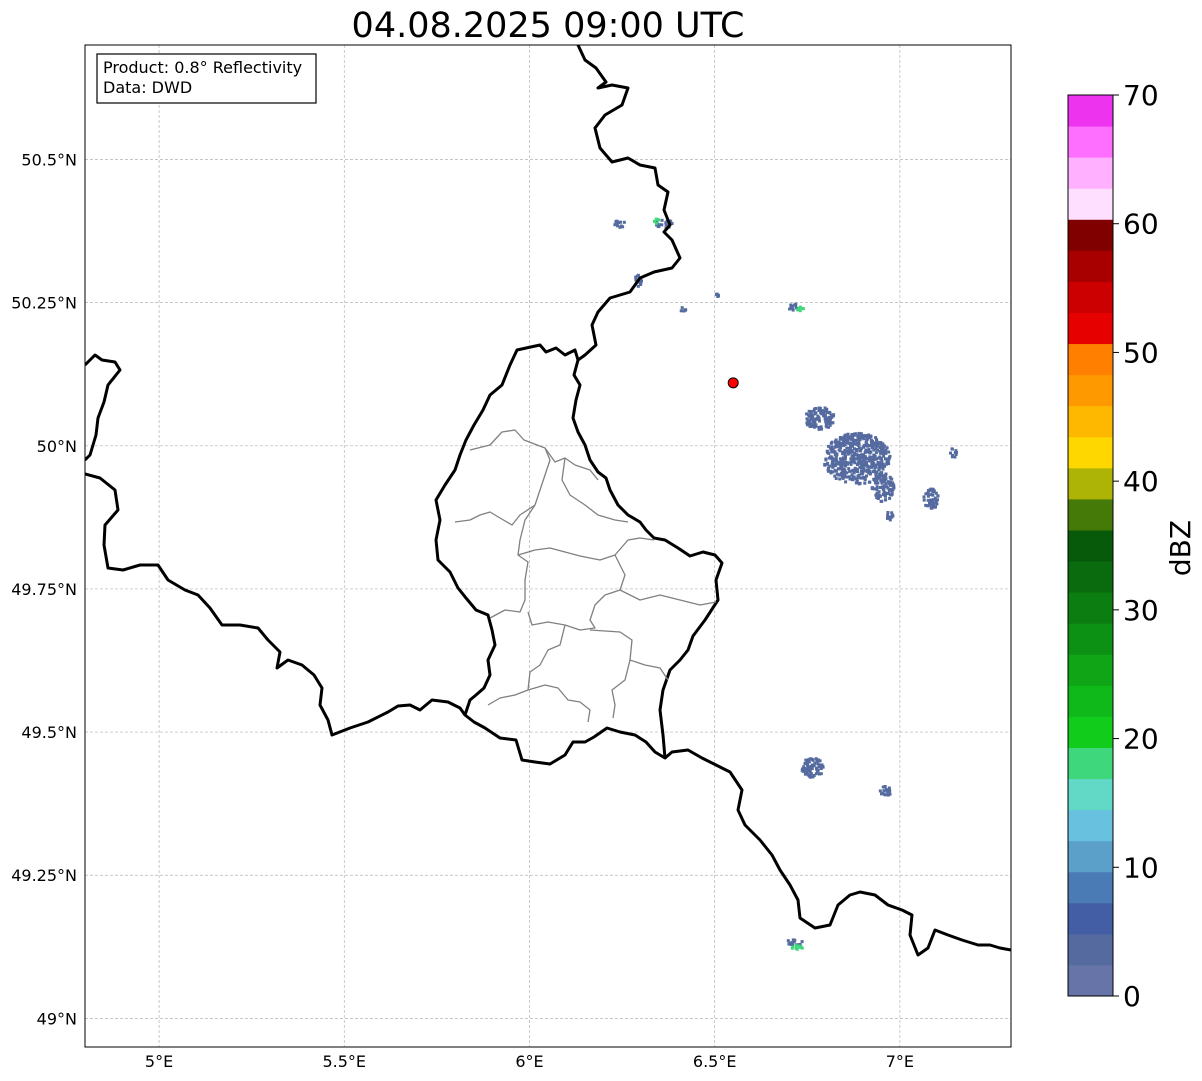  What do you see at coordinates (837, 852) in the screenshot?
I see `border-france-germany` at bounding box center [837, 852].